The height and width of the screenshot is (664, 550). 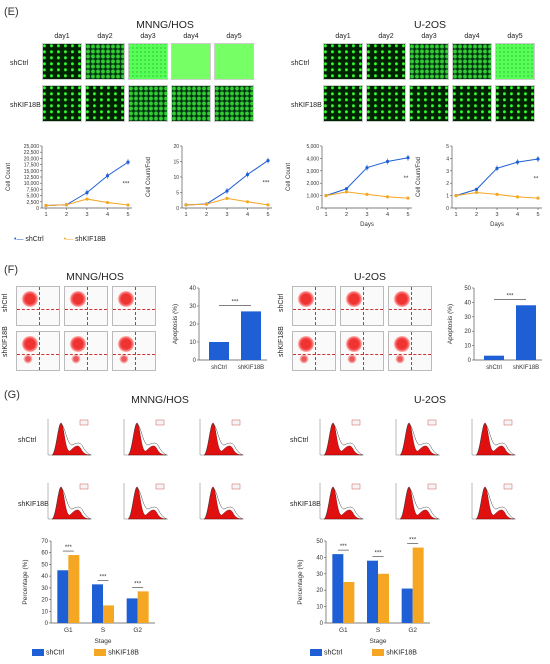 I want to click on chart-hos-fold: 0 5 10 15 20 1 2 3 4 5 Cell Count/Fod ***, so click(x=209, y=181).